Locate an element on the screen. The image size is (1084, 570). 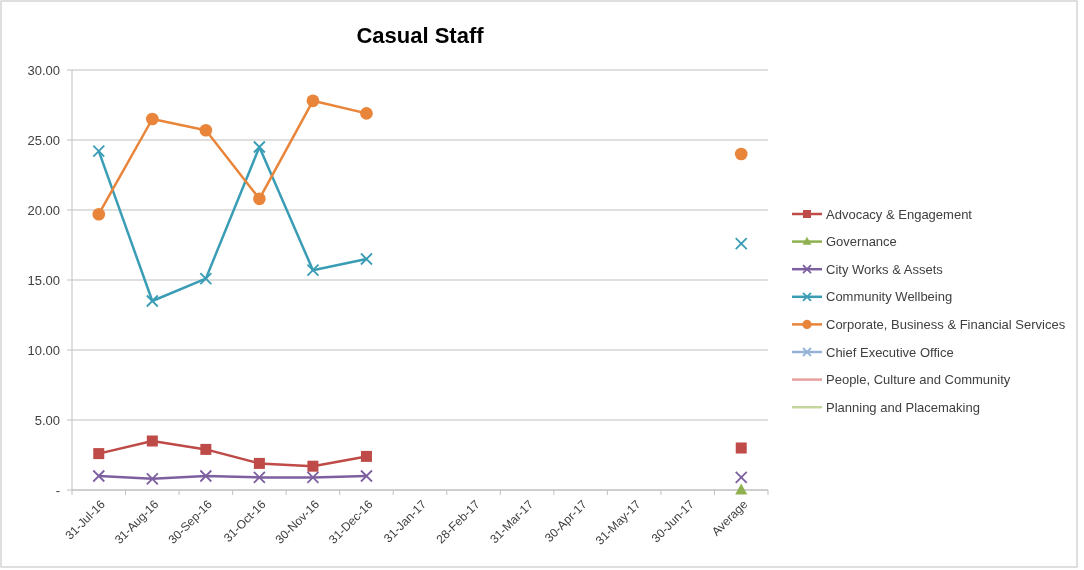
y-tick-label: 30.00 is located at coordinates (43, 70).